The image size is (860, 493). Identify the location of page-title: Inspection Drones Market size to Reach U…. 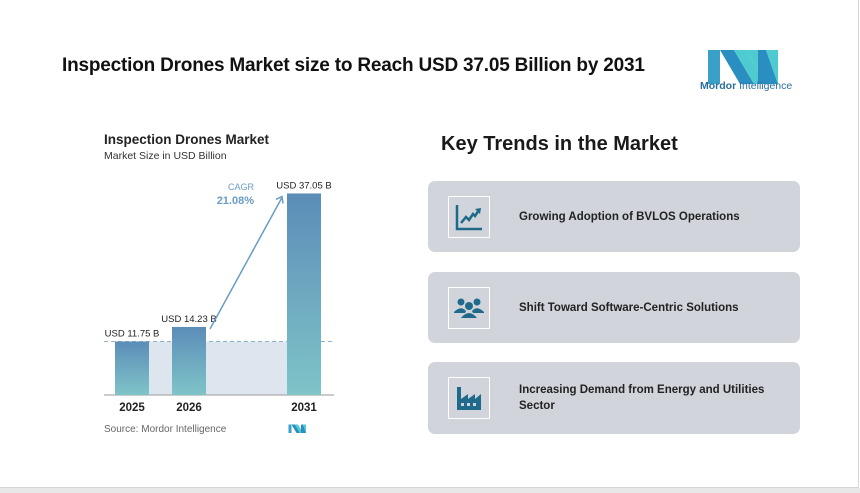
(353, 65).